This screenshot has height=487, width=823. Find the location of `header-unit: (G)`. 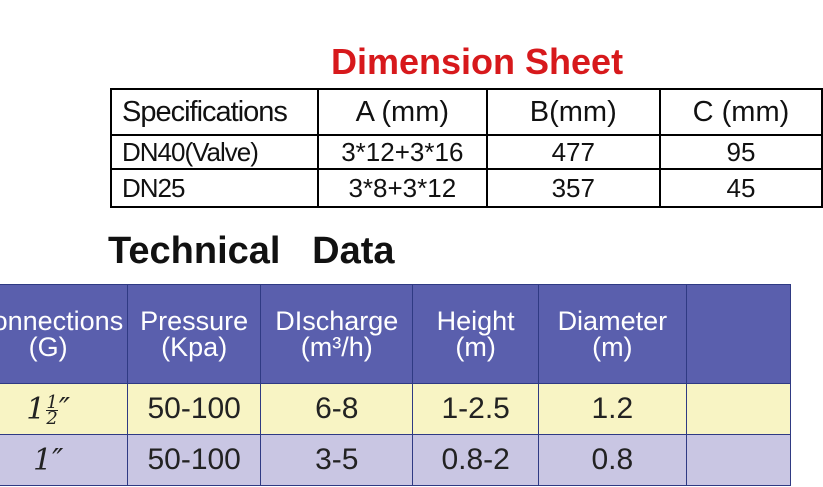

header-unit: (G) is located at coordinates (48, 347).